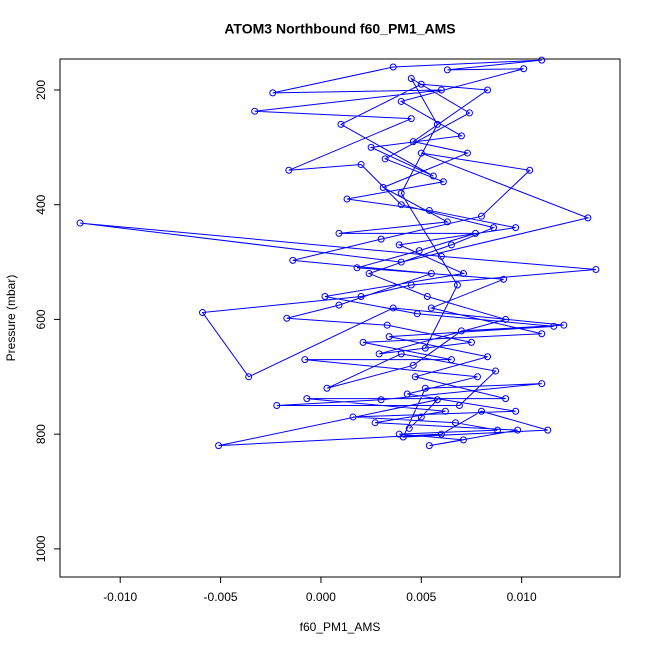 The image size is (650, 650). I want to click on y-tick-label: 800, so click(41, 434).